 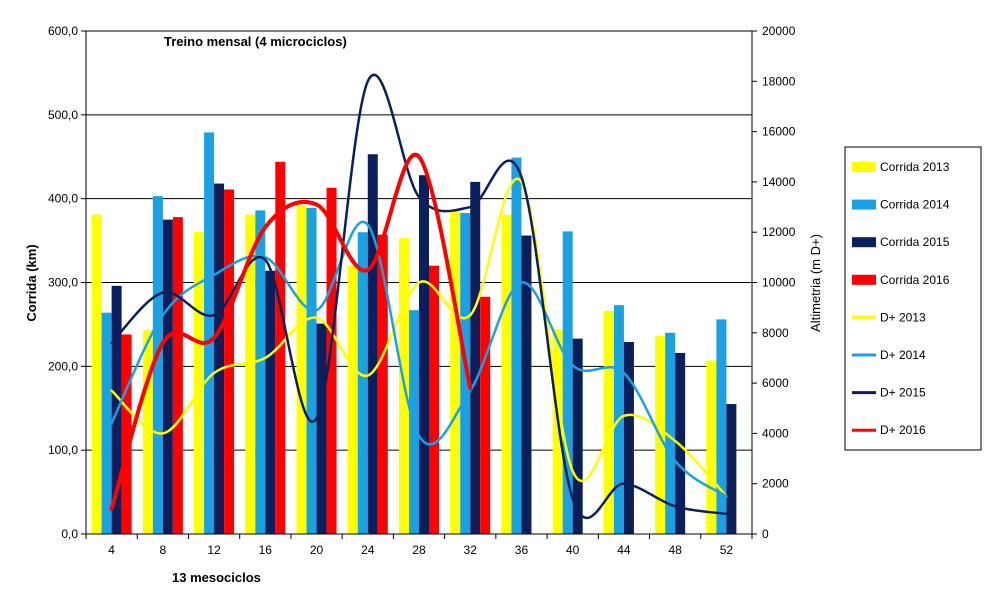 I want to click on y-tick-label: 500,0, so click(x=63, y=115).